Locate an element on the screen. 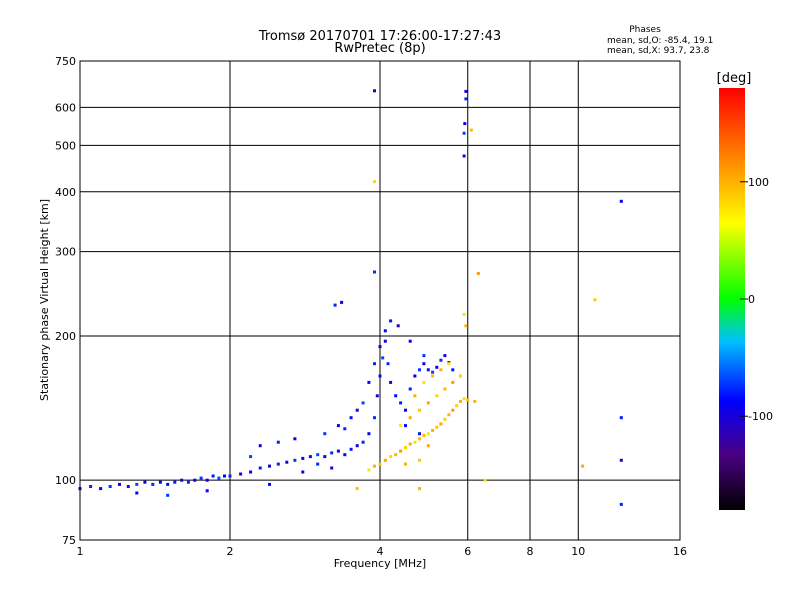 The width and height of the screenshot is (800, 600). y-tick-label: 750 is located at coordinates (65, 61).